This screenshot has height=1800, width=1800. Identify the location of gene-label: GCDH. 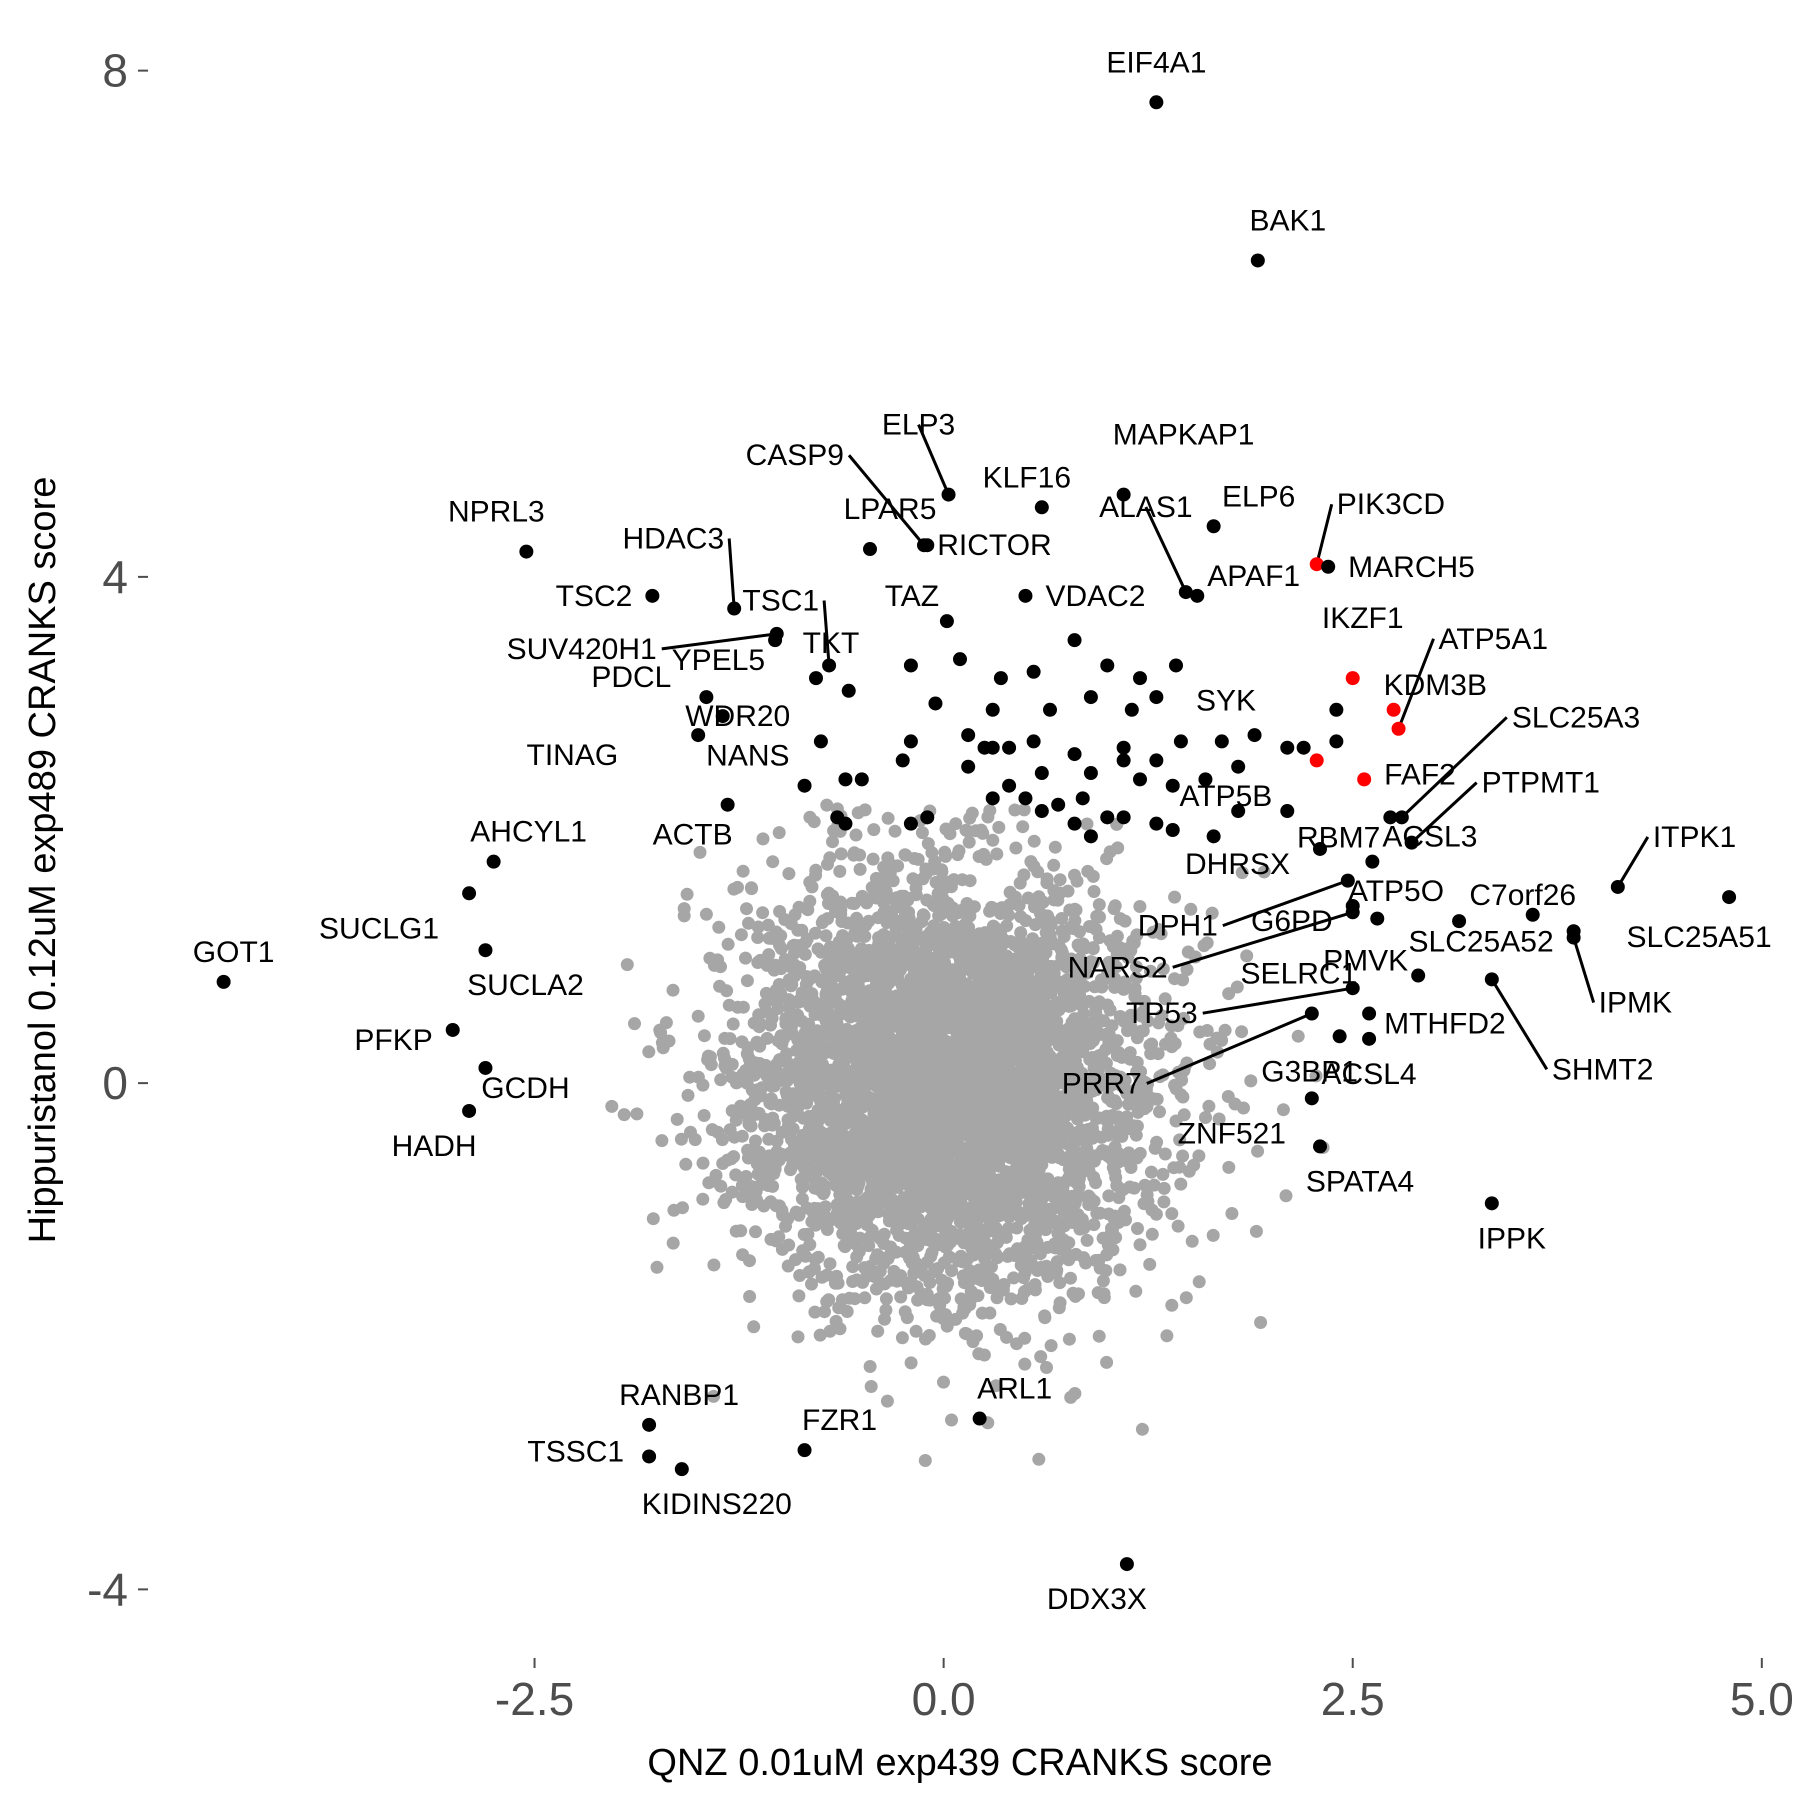
(525, 1088).